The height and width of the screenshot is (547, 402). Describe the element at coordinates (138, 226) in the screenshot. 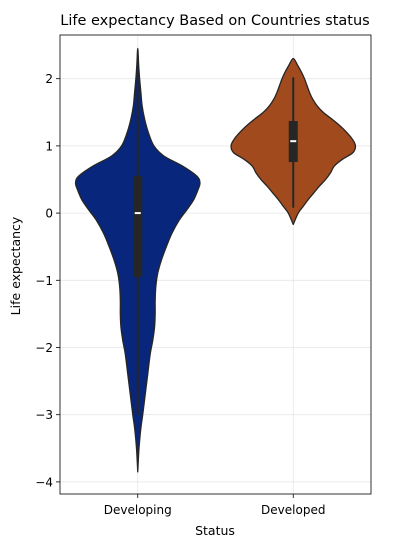

I see `iqr-box` at that location.